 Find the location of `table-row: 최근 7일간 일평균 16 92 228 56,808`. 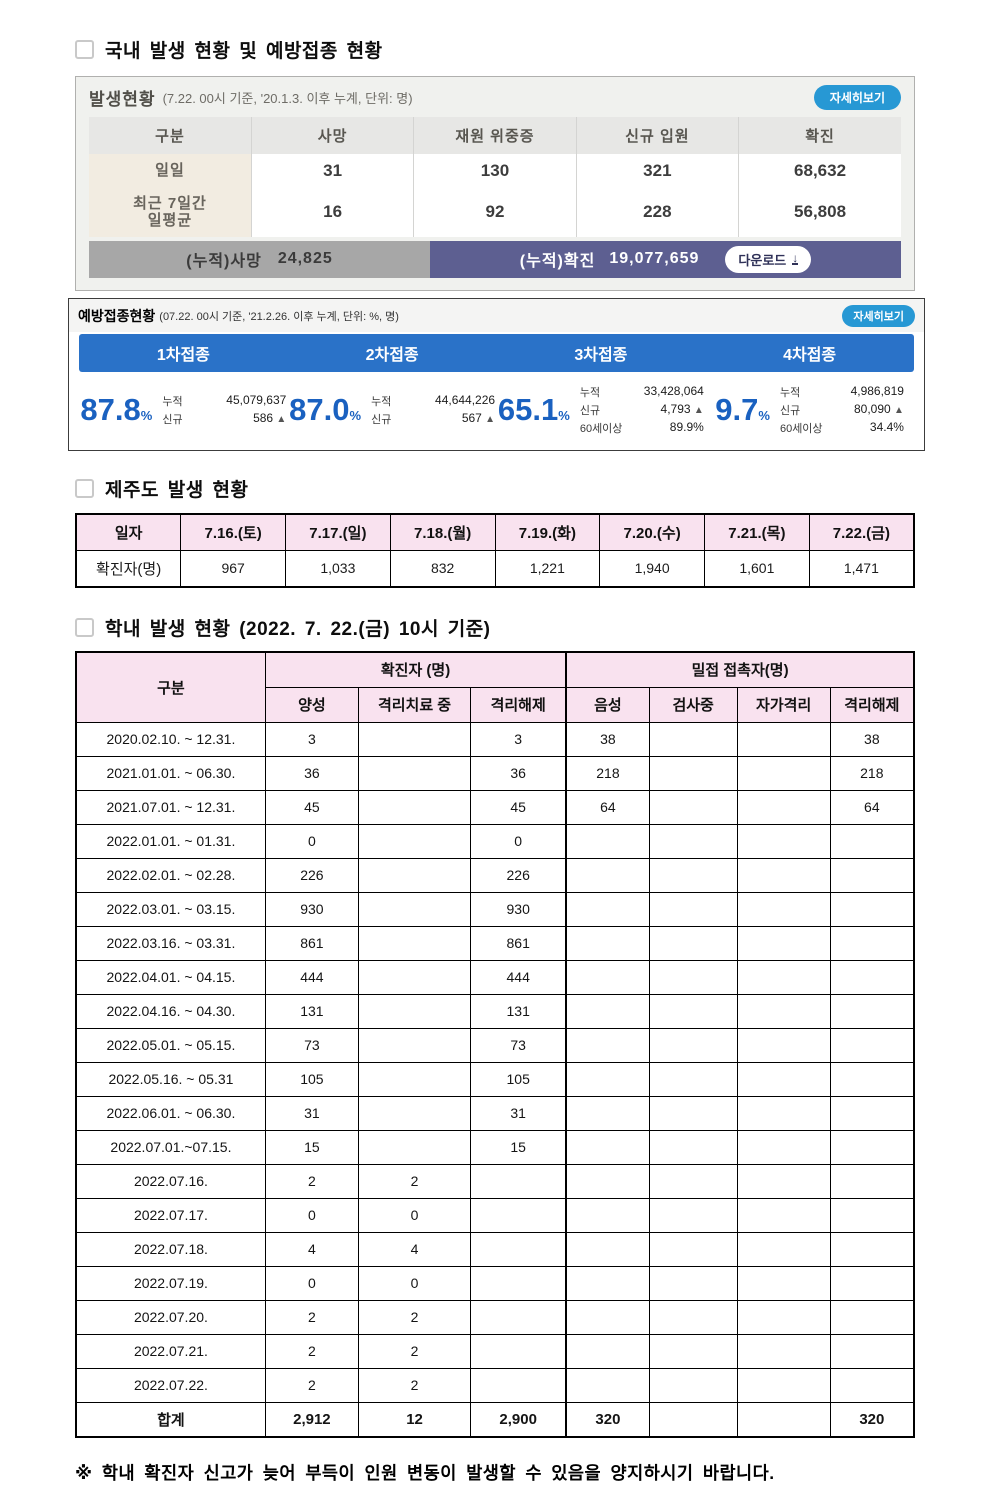

table-row: 최근 7일간 일평균 16 92 228 56,808 is located at coordinates (495, 212).